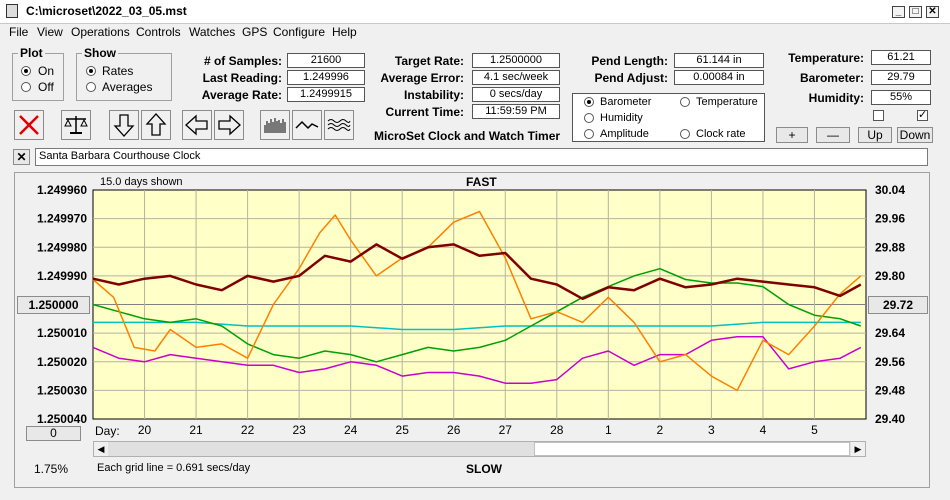  Describe the element at coordinates (248, 430) in the screenshot. I see `x-tick-label: 22` at that location.